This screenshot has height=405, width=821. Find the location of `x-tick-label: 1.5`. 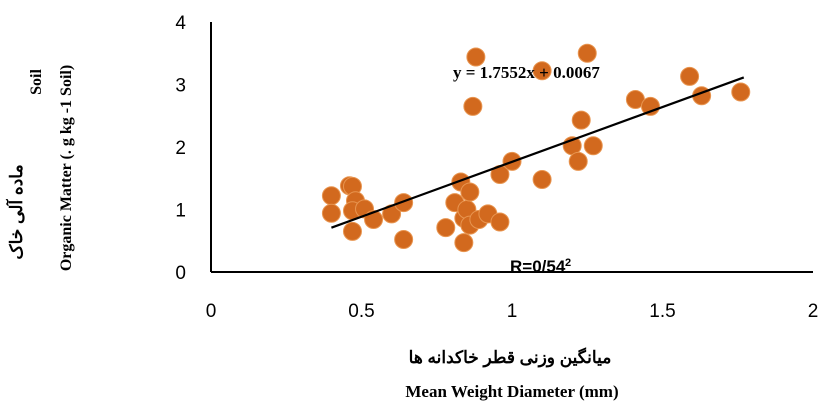

x-tick-label: 1.5 is located at coordinates (662, 311).